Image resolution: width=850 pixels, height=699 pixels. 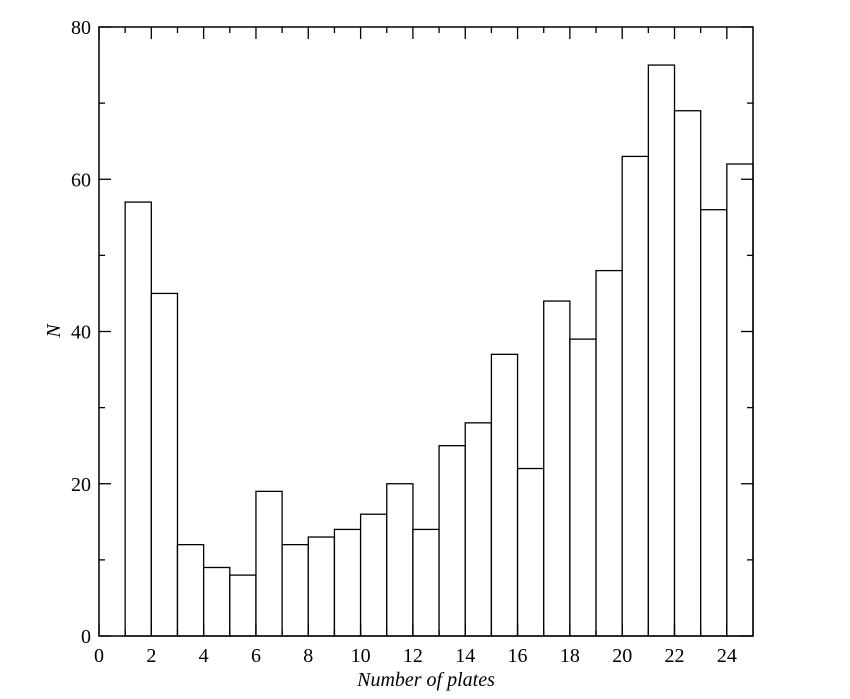 I want to click on x-tick-label: 12, so click(x=413, y=656).